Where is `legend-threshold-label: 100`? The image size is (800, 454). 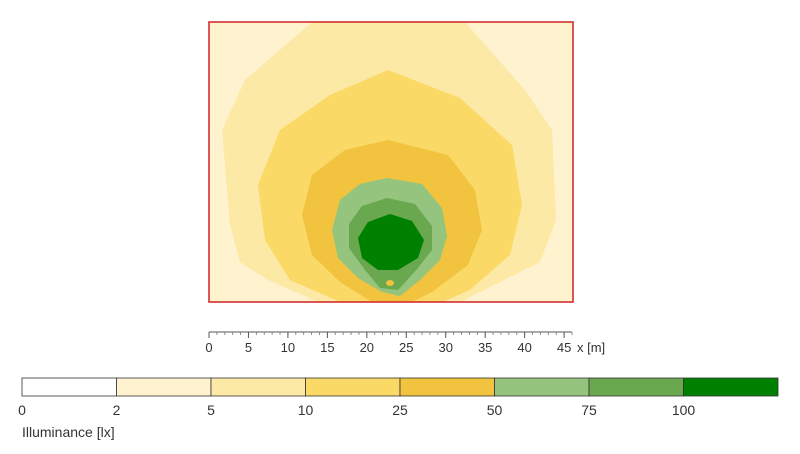
legend-threshold-label: 100 is located at coordinates (684, 410).